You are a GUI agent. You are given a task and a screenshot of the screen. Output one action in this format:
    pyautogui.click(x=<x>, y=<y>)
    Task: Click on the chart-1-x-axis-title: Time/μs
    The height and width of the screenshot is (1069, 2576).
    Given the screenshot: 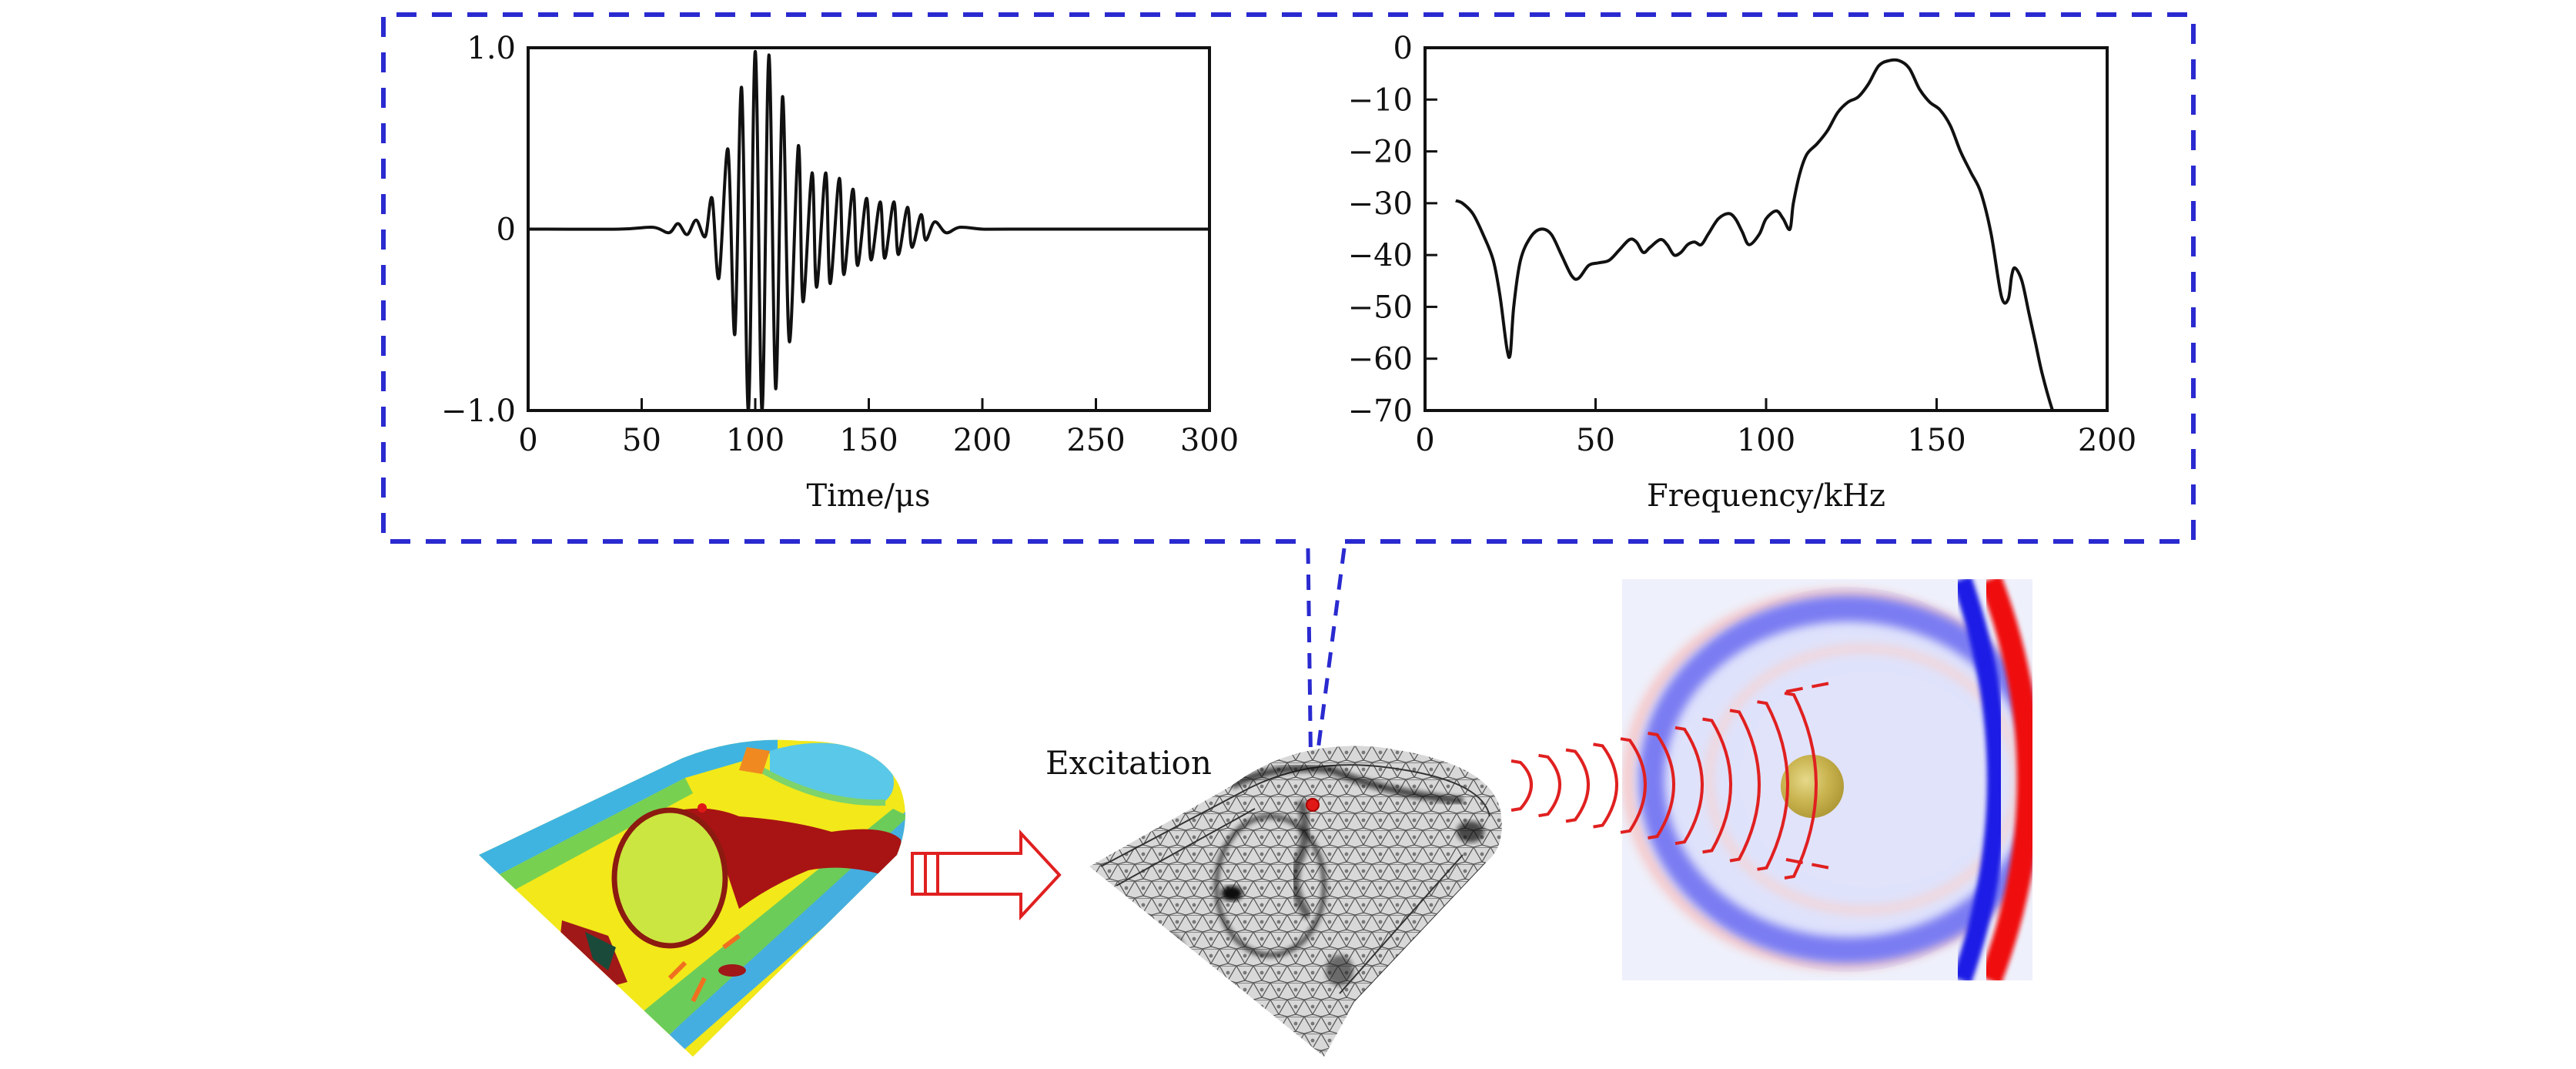 What is the action you would take?
    pyautogui.click(x=868, y=496)
    